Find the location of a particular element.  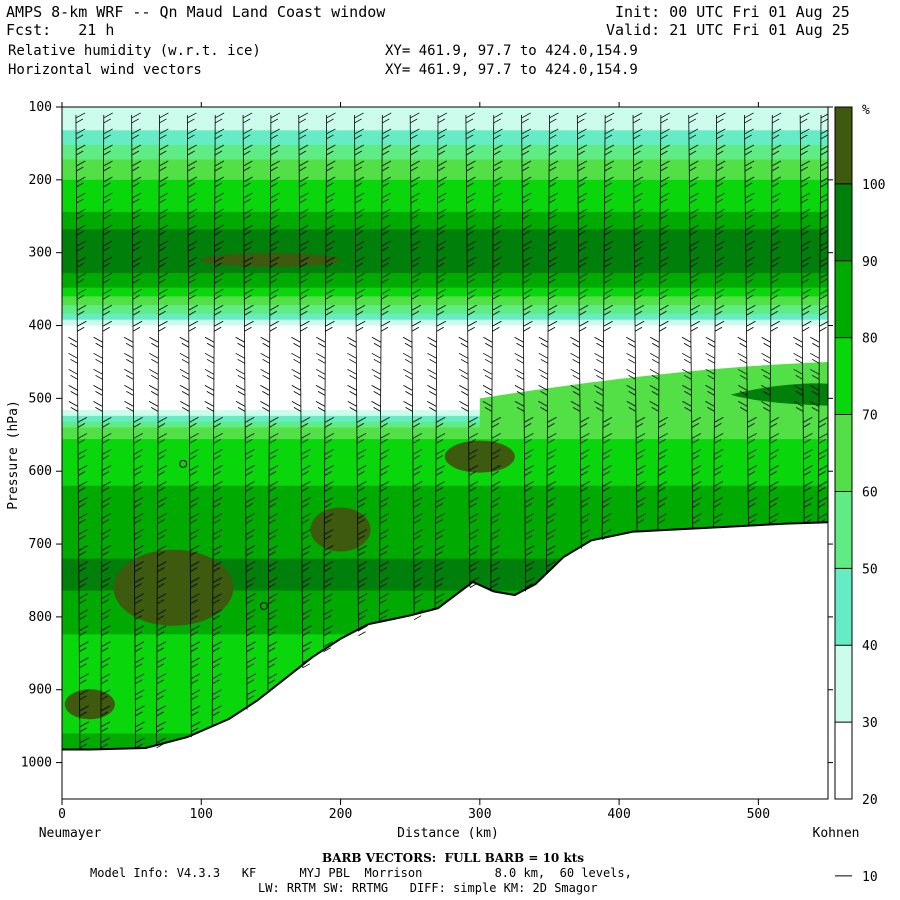

field-name-rh: Relative humidity (w.r.t. ice) is located at coordinates (134, 51).